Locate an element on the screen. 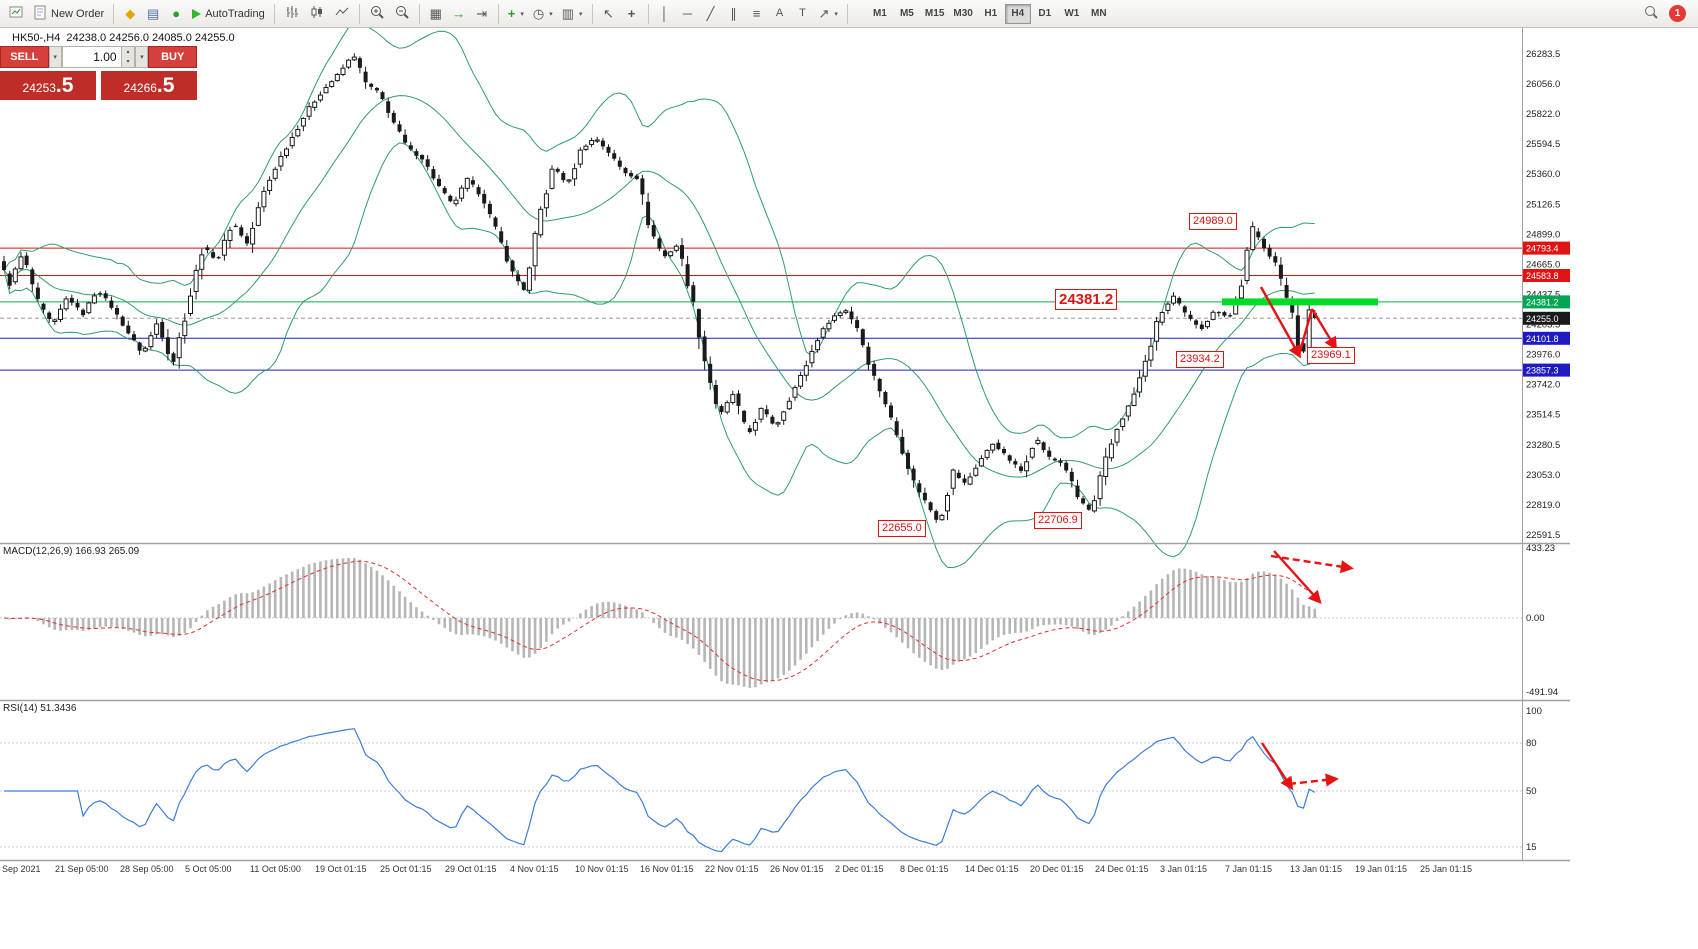  metaeditor-button: ◆ is located at coordinates (130, 14).